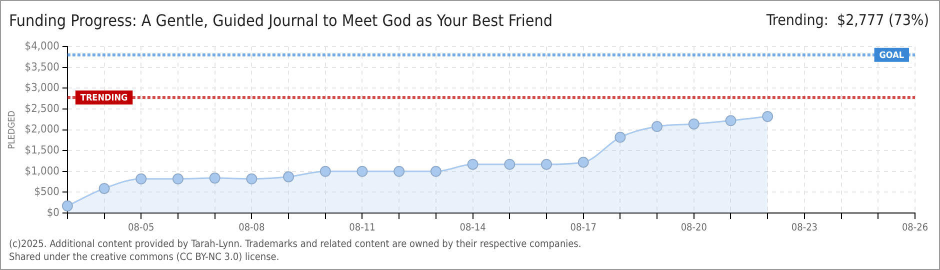 This screenshot has width=940, height=270. I want to click on x-tick-label: 08-14, so click(473, 228).